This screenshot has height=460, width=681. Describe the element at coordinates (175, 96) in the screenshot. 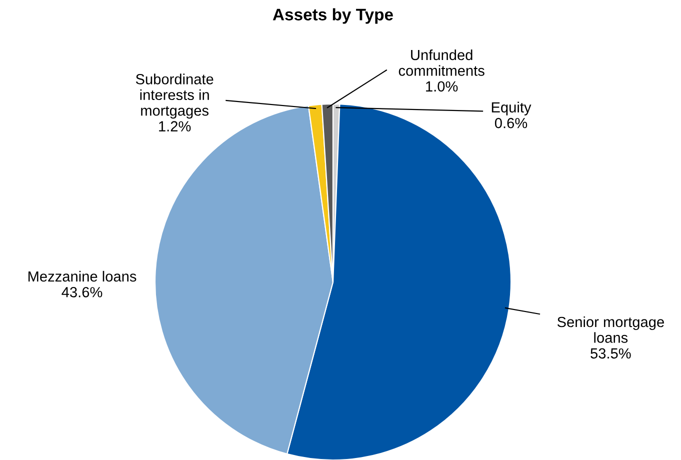

I see `slice-label: Subordinate interests in mortgages` at that location.